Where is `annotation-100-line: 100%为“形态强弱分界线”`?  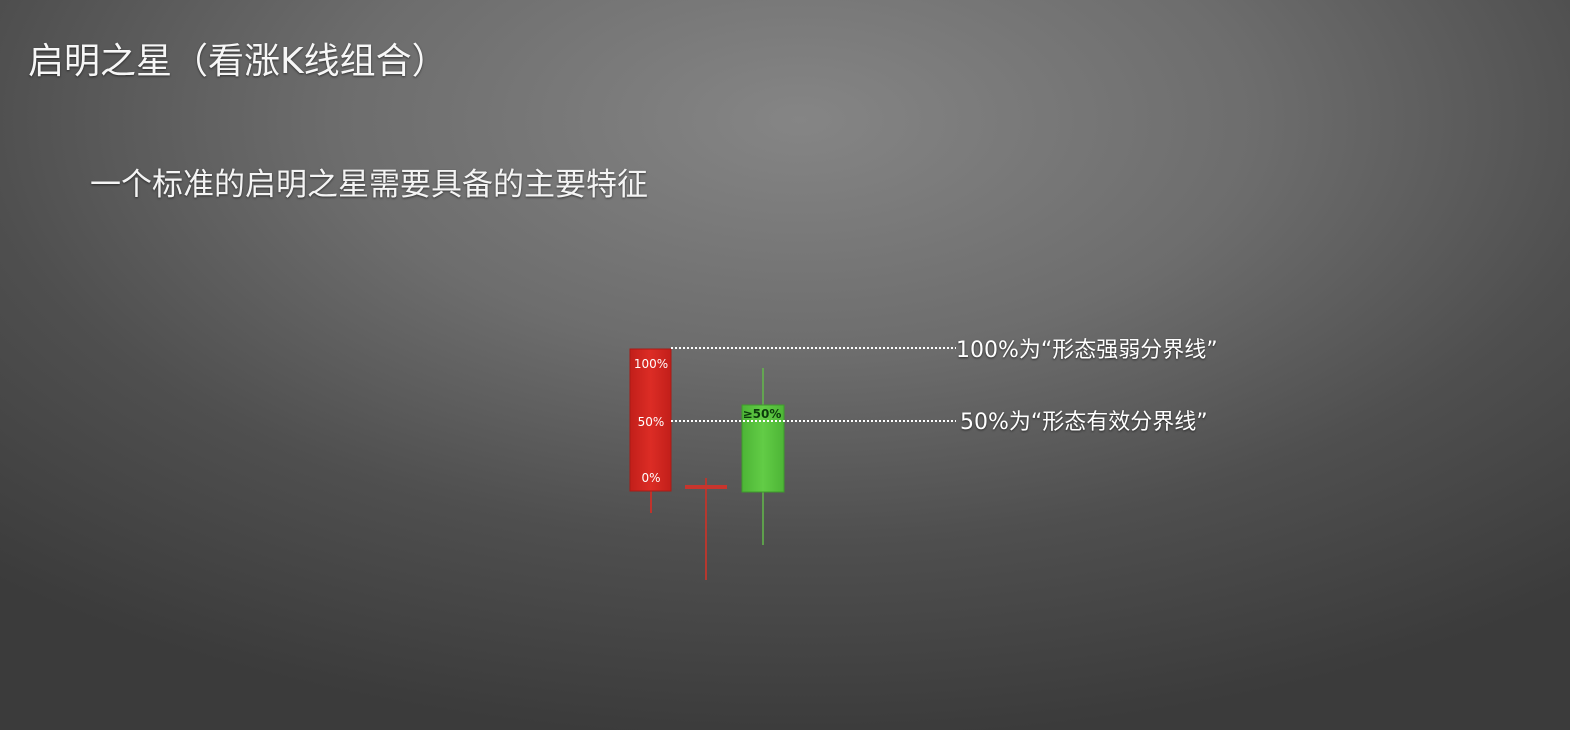
annotation-100-line: 100%为“形态强弱分界线” is located at coordinates (1087, 350).